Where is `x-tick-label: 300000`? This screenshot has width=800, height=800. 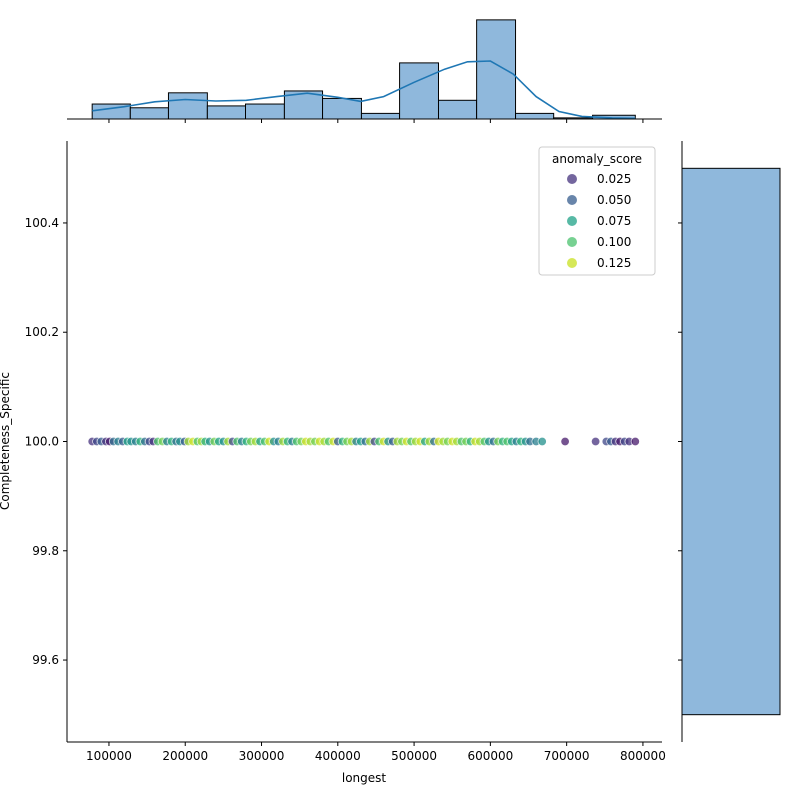
x-tick-label: 300000 is located at coordinates (262, 756).